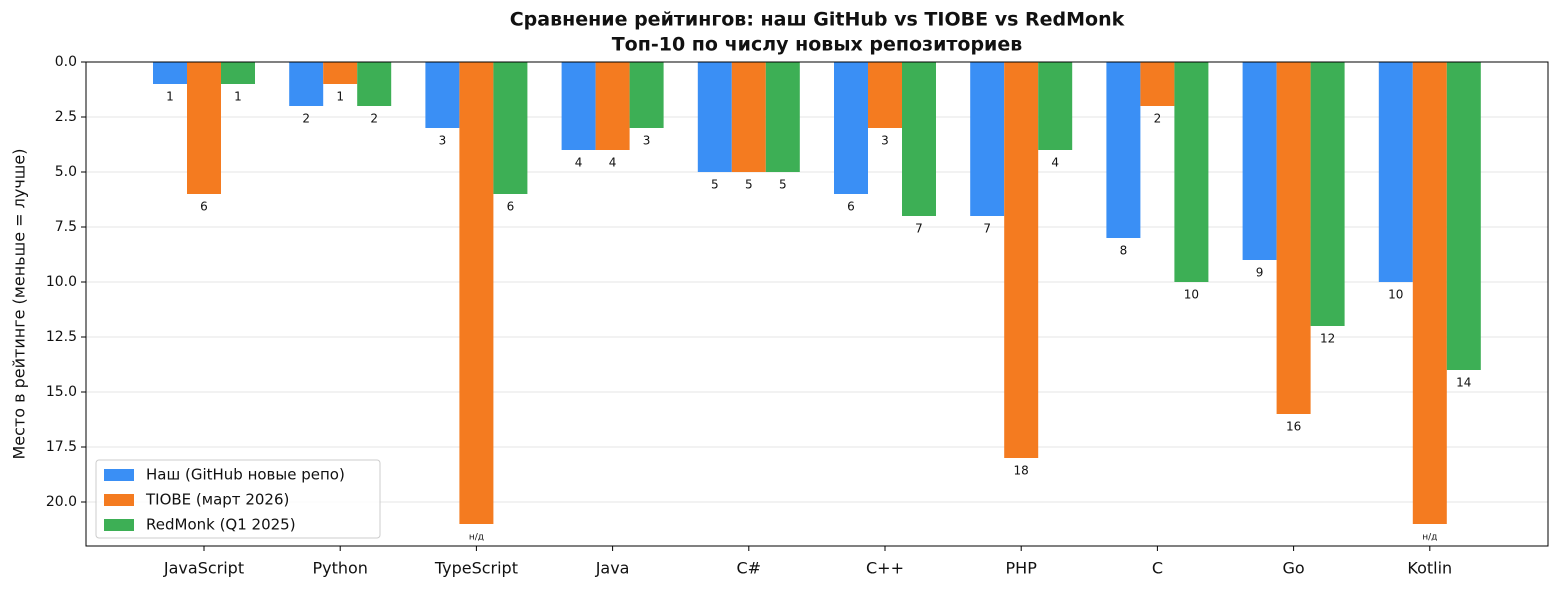 The image size is (1560, 590). What do you see at coordinates (1293, 427) in the screenshot?
I see `value-label: 16` at bounding box center [1293, 427].